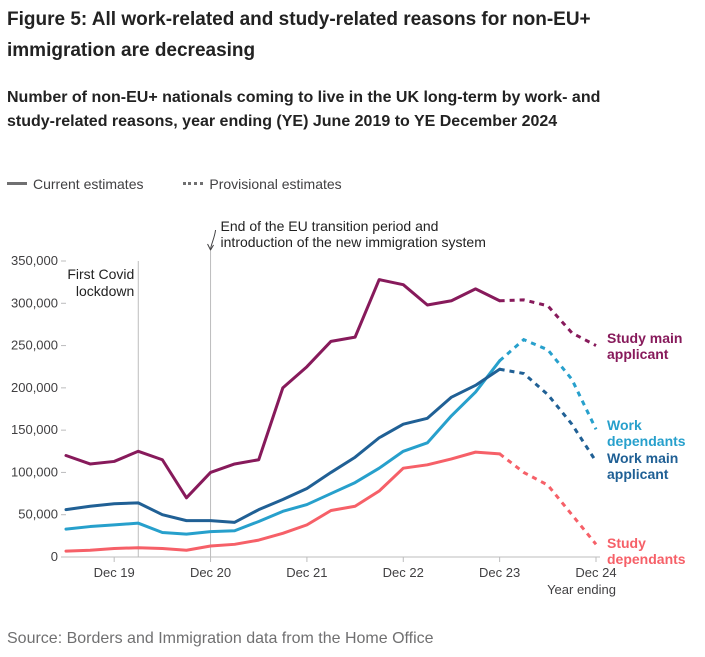 The width and height of the screenshot is (705, 657). Describe the element at coordinates (403, 572) in the screenshot. I see `x-tick-label: Dec 22` at that location.